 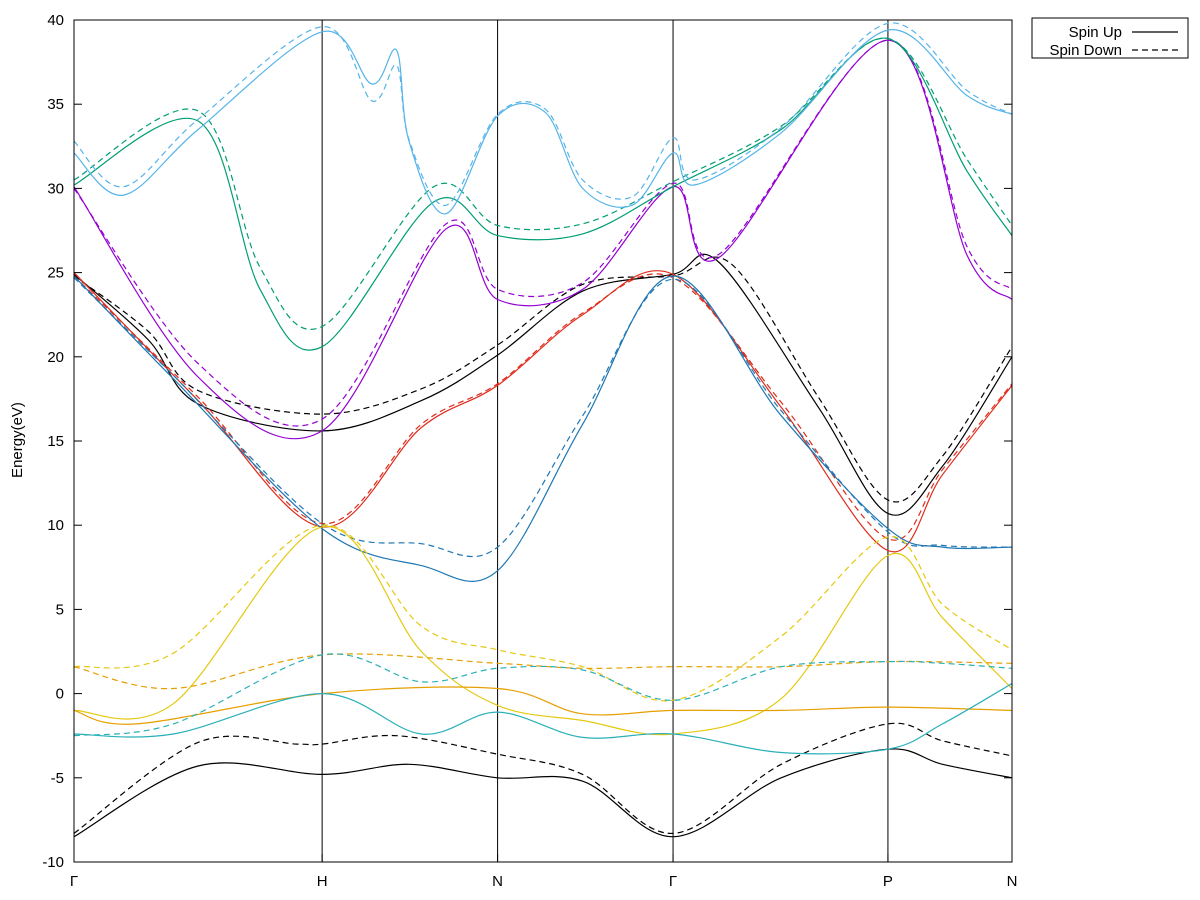 I want to click on y-tick-label: 15, so click(x=55, y=441).